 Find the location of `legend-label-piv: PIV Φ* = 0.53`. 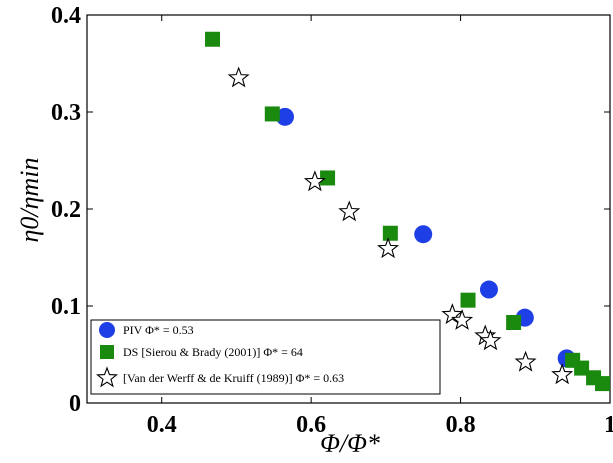

legend-label-piv: PIV Φ* = 0.53 is located at coordinates (158, 330).